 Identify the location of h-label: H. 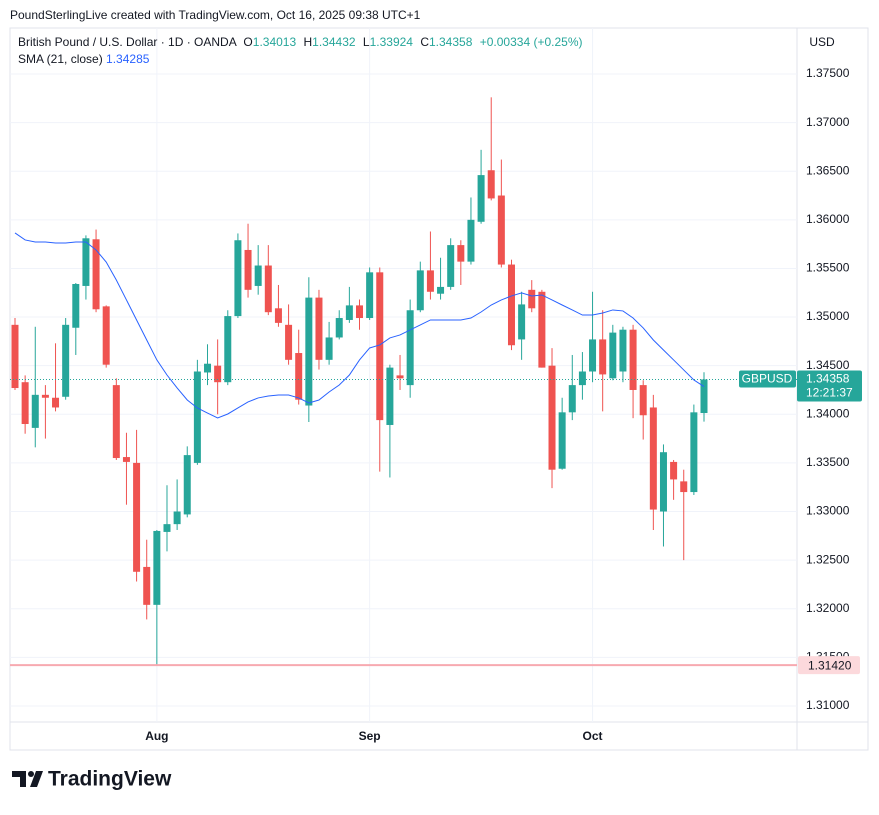
(308, 42).